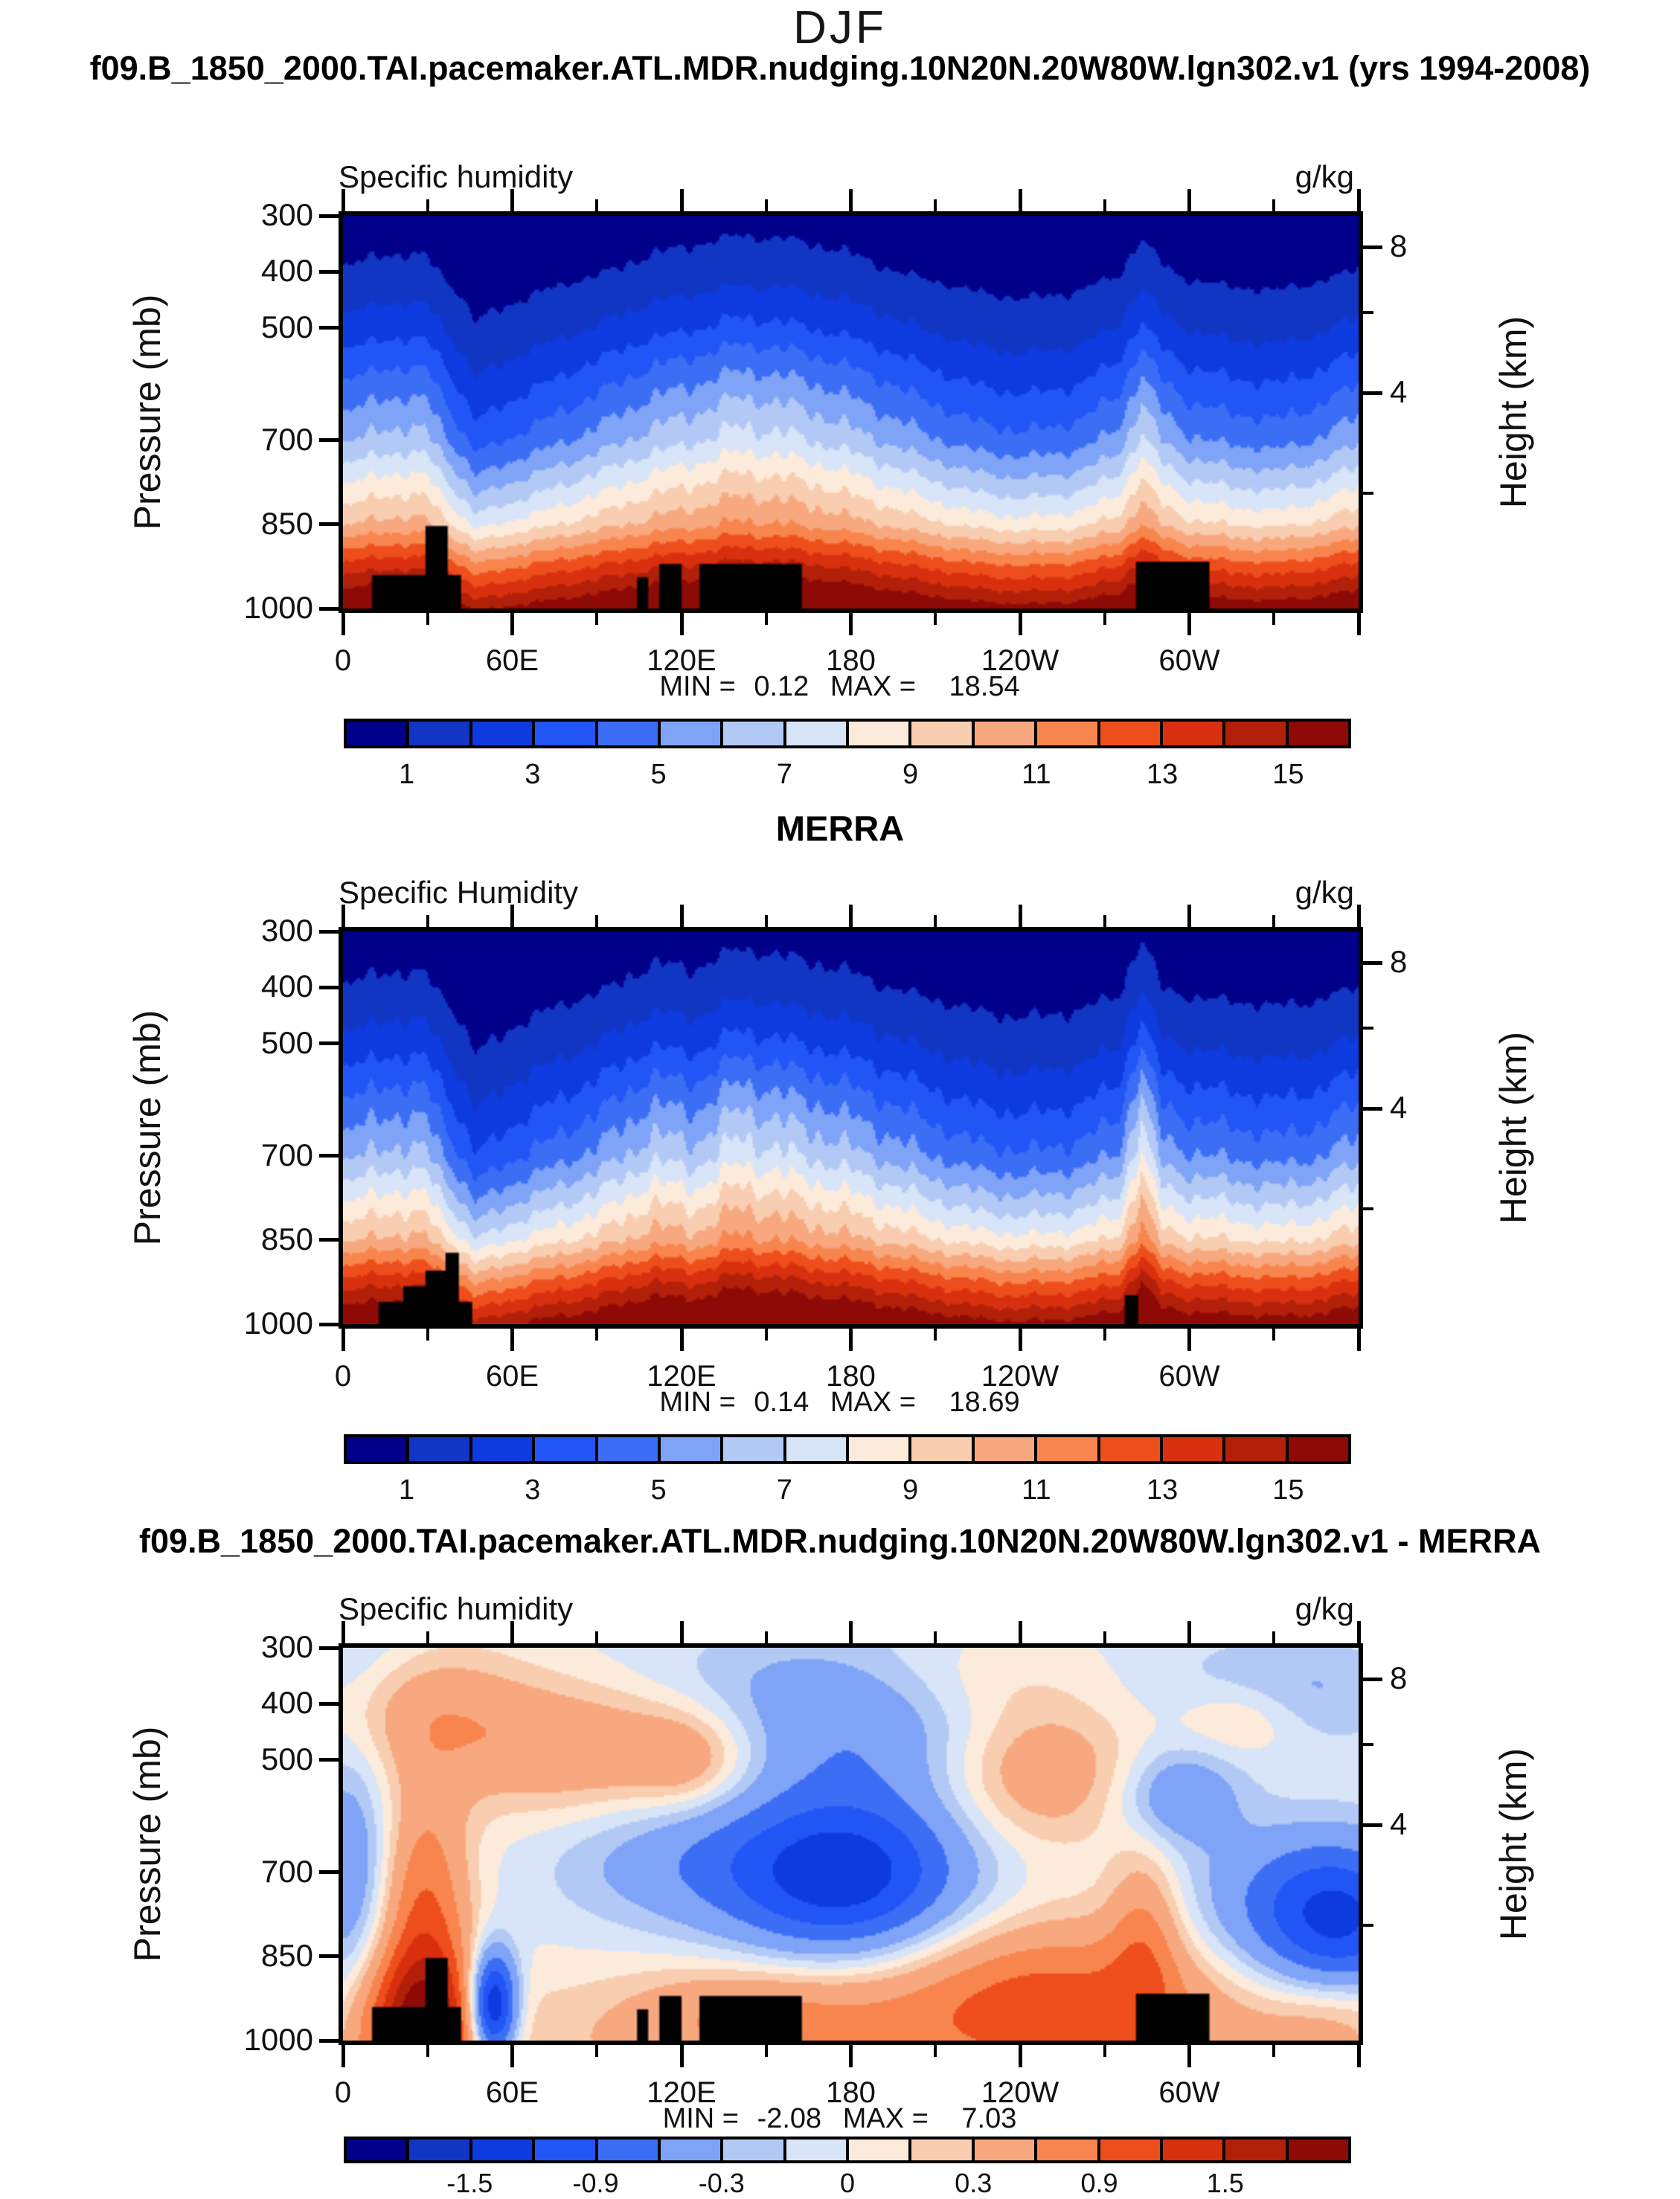 The image size is (1680, 2199). Describe the element at coordinates (1099, 2183) in the screenshot. I see `colorbar-tick-label: 0.9` at that location.